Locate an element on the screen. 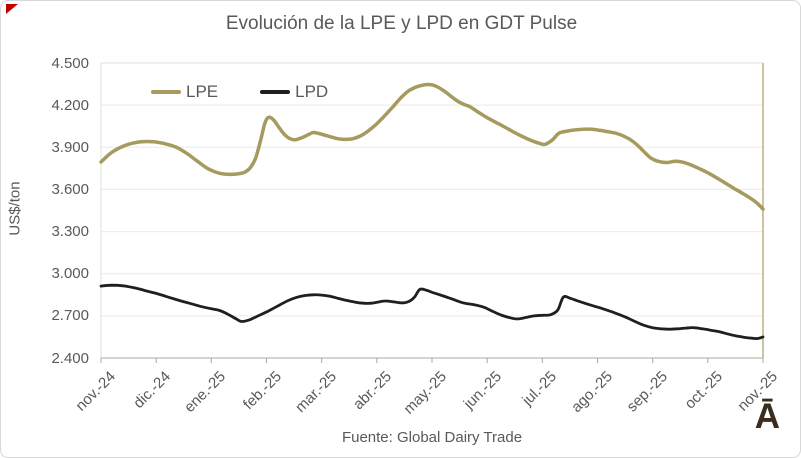 The height and width of the screenshot is (458, 801). legend-swatch-lpd is located at coordinates (275, 92).